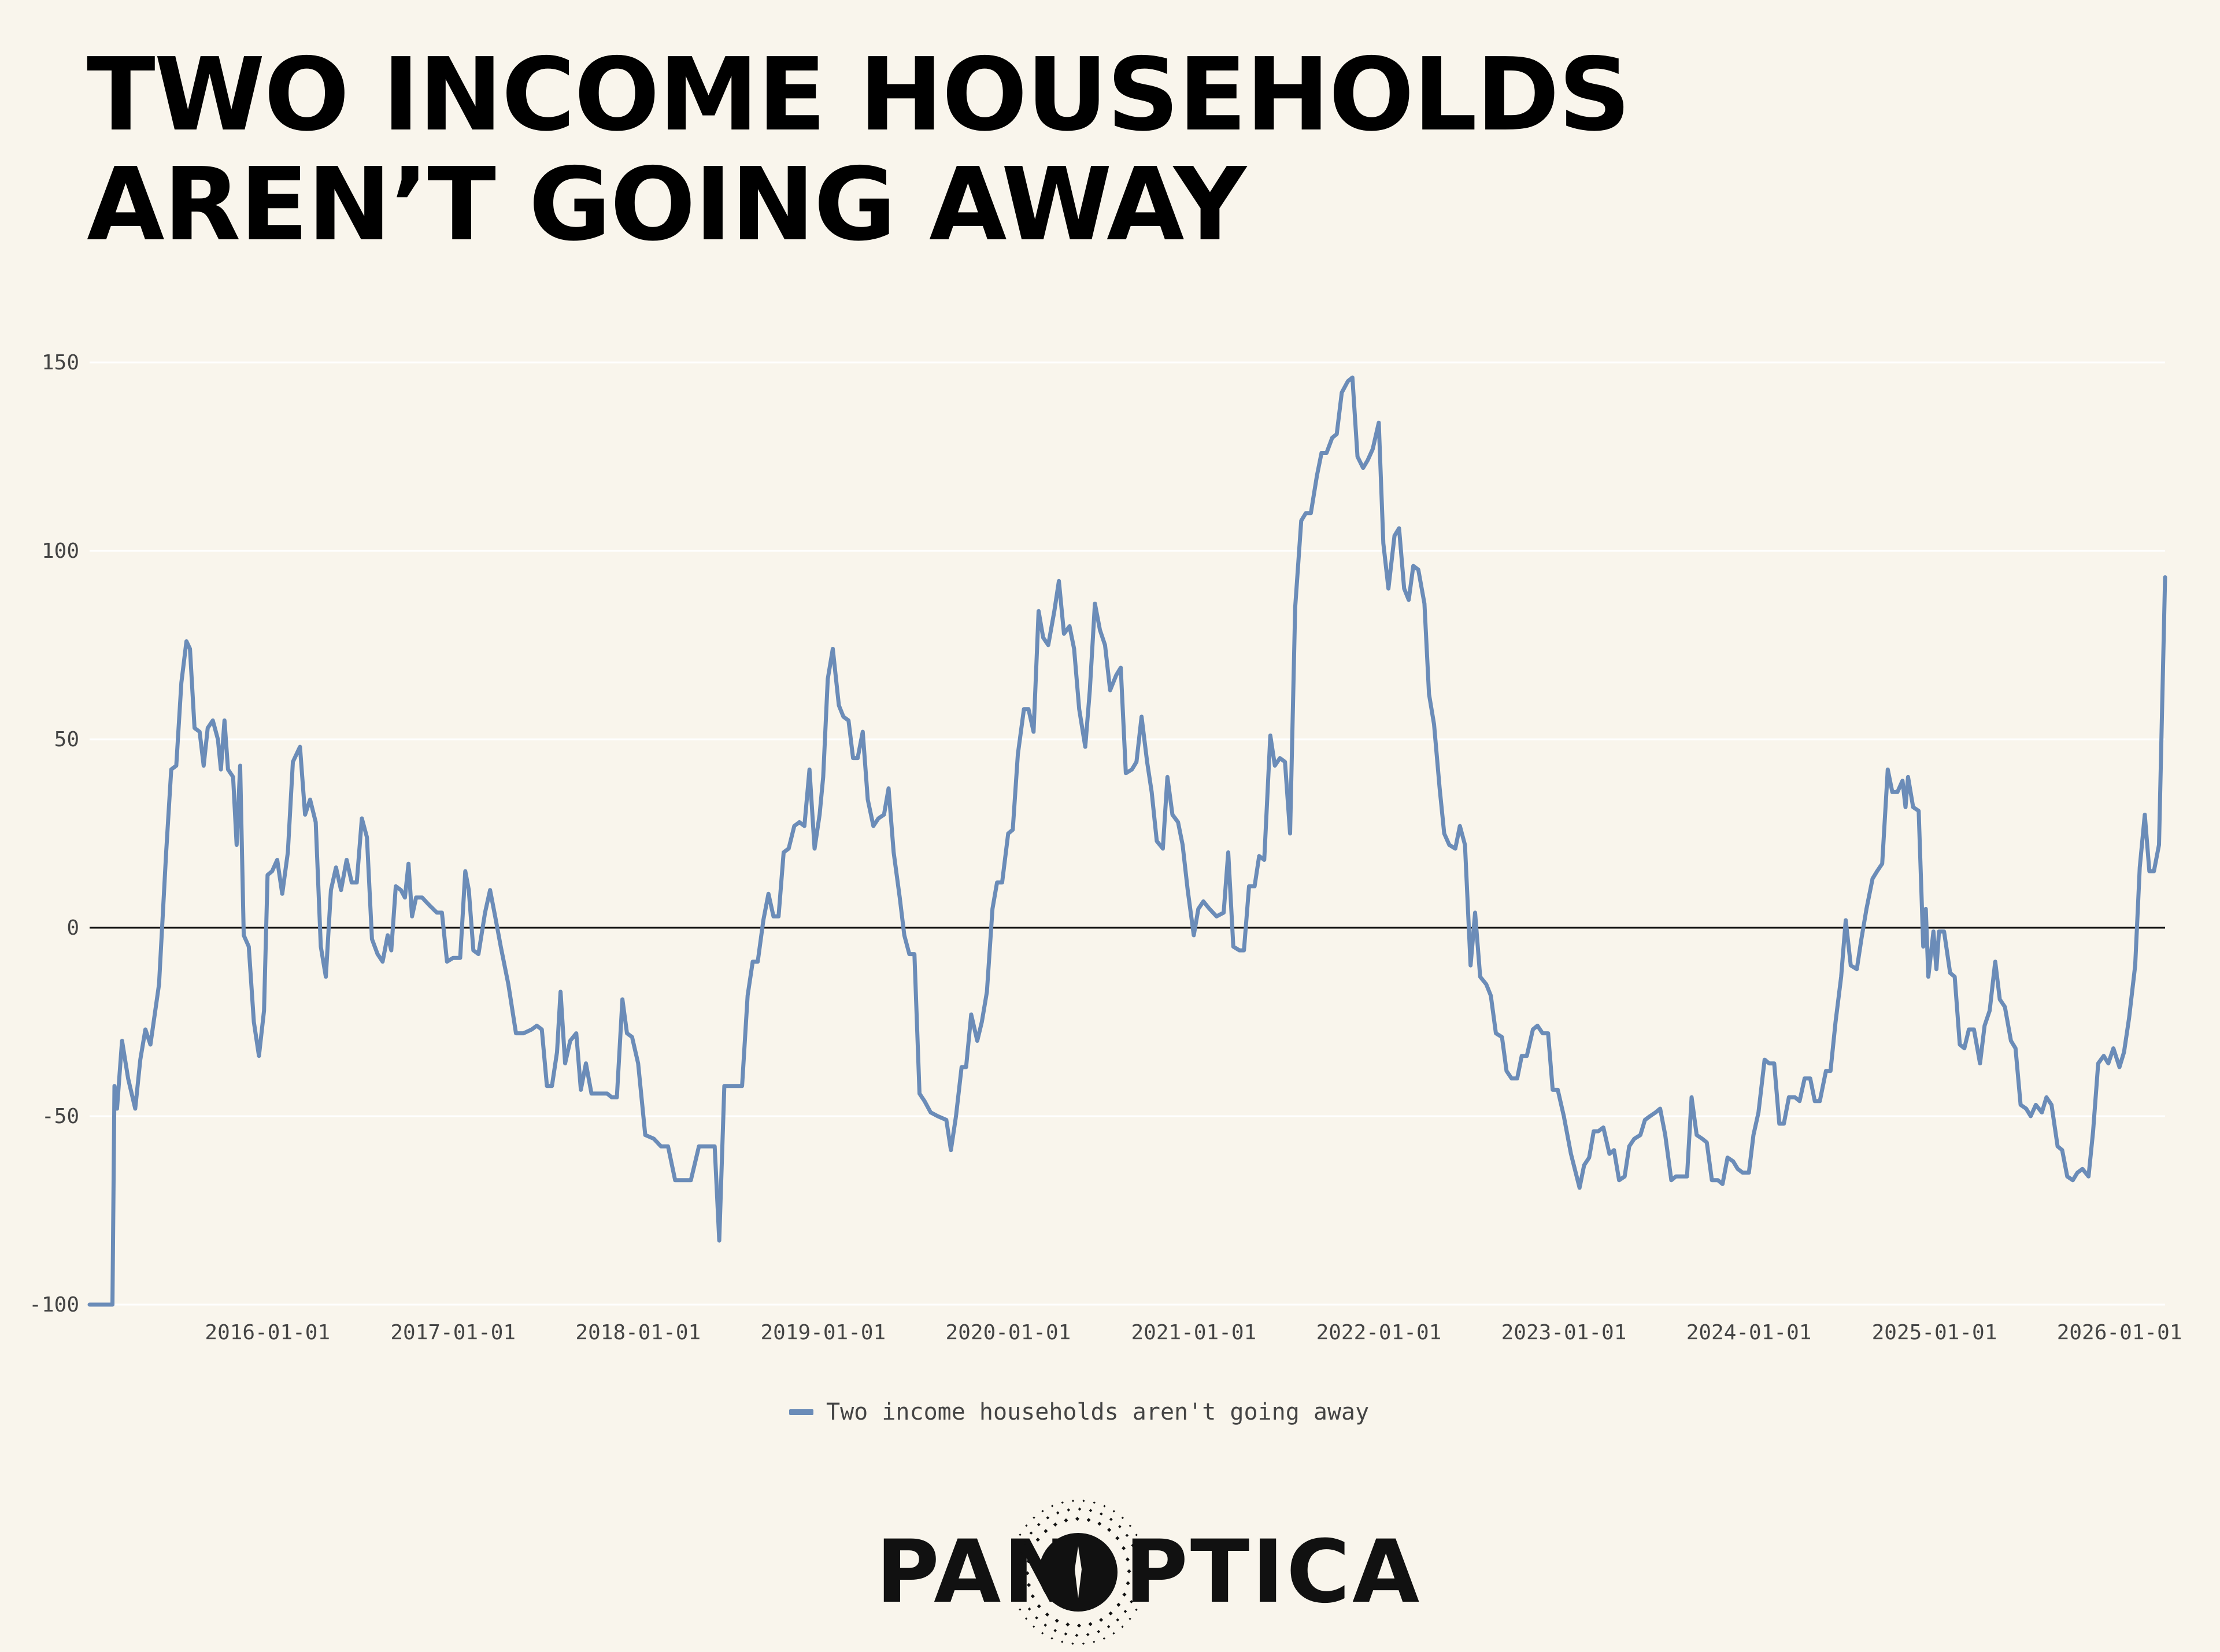 This screenshot has width=2220, height=1652. I want to click on x-tick-label: 2022-01-01, so click(1379, 1332).